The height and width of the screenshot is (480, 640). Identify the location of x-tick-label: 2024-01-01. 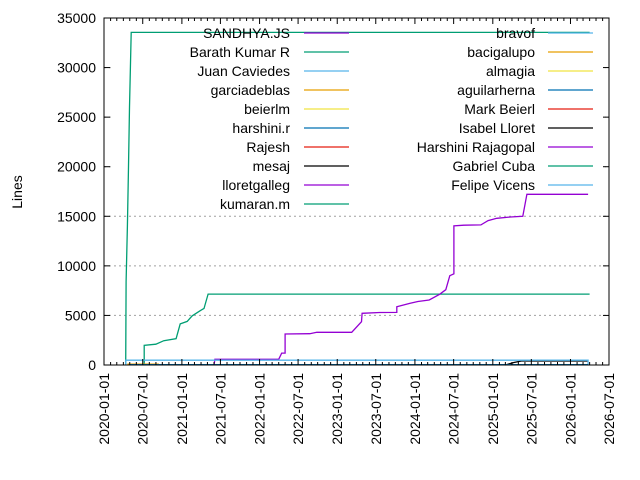
(415, 409).